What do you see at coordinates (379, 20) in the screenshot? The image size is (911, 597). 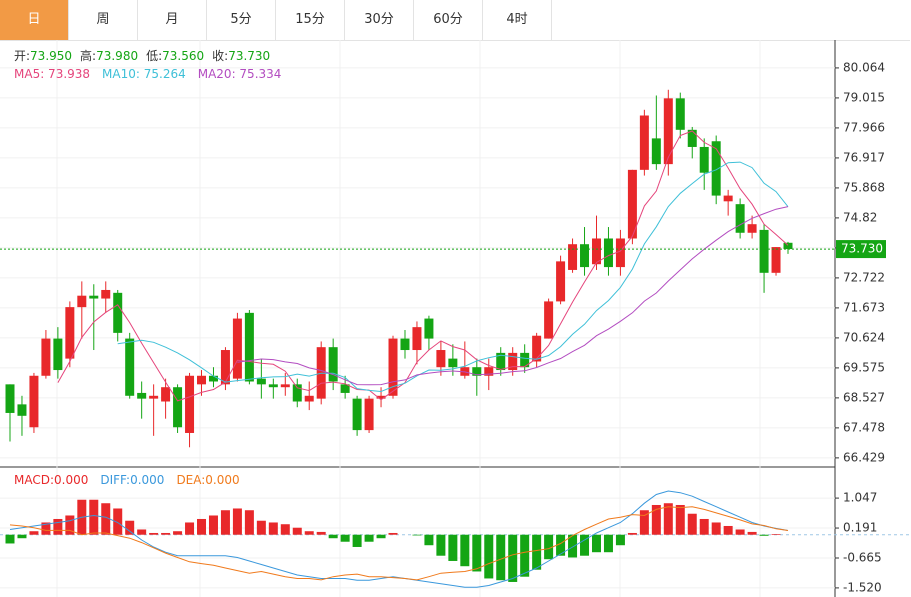 I see `tab: 30分` at bounding box center [379, 20].